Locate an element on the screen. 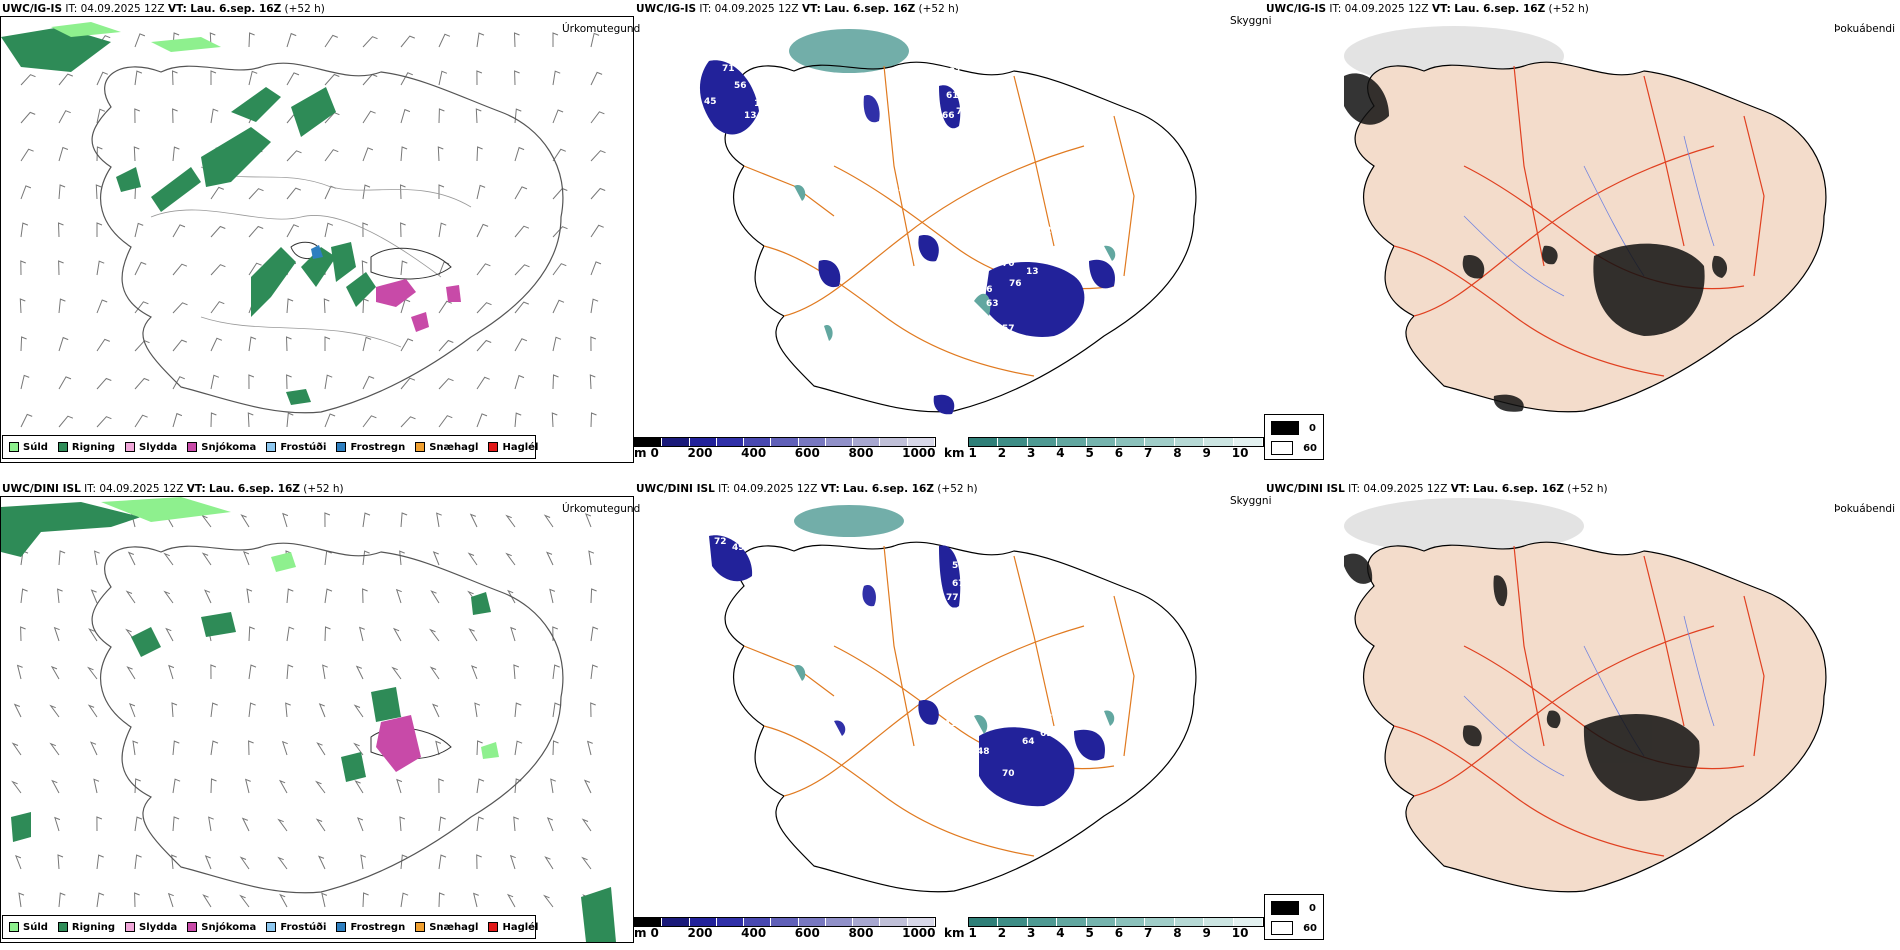 This screenshot has height=950, width=1900. cloud-base-label: 16 is located at coordinates (760, 104).